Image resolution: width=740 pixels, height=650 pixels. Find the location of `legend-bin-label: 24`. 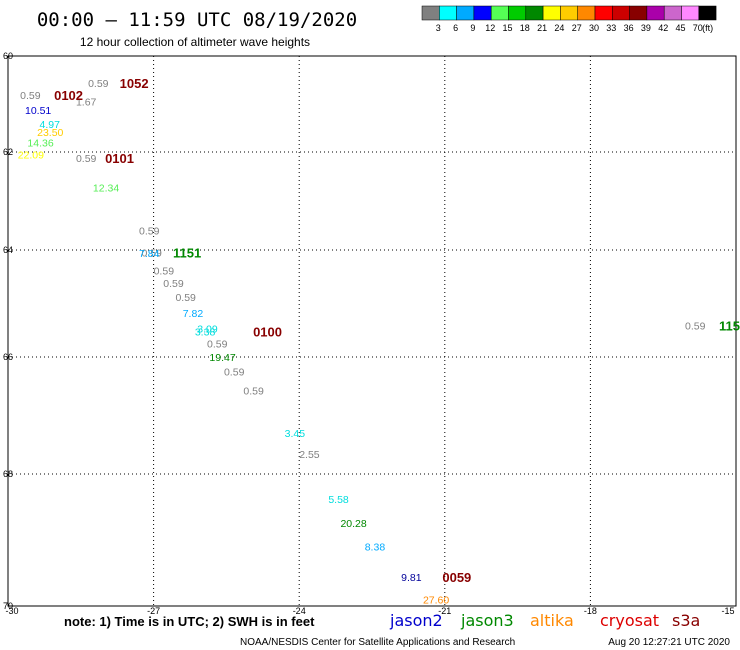

legend-bin-label: 24 is located at coordinates (559, 28).